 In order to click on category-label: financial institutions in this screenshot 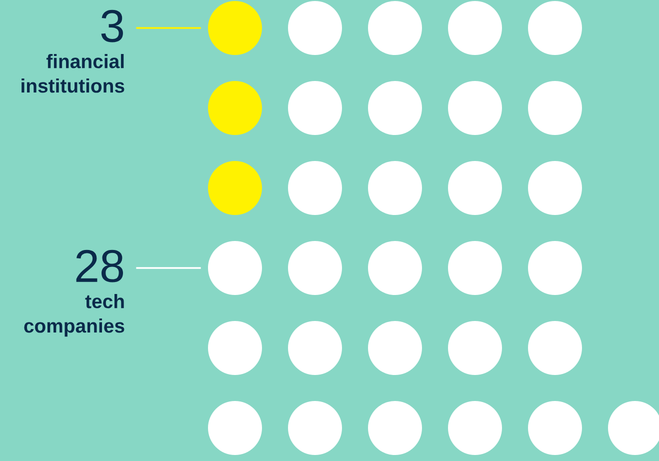, I will do `click(73, 73)`.